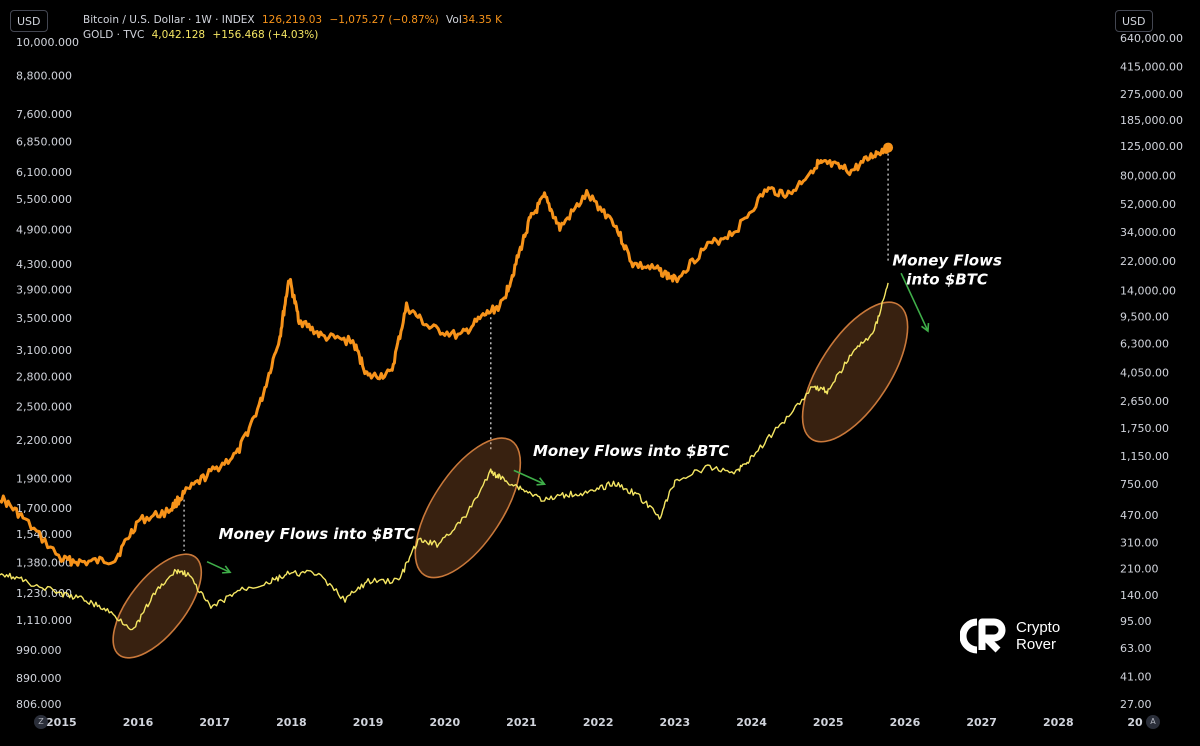 The width and height of the screenshot is (1200, 746). Describe the element at coordinates (47, 42) in the screenshot. I see `left-axis-tick: 10,000.000` at that location.